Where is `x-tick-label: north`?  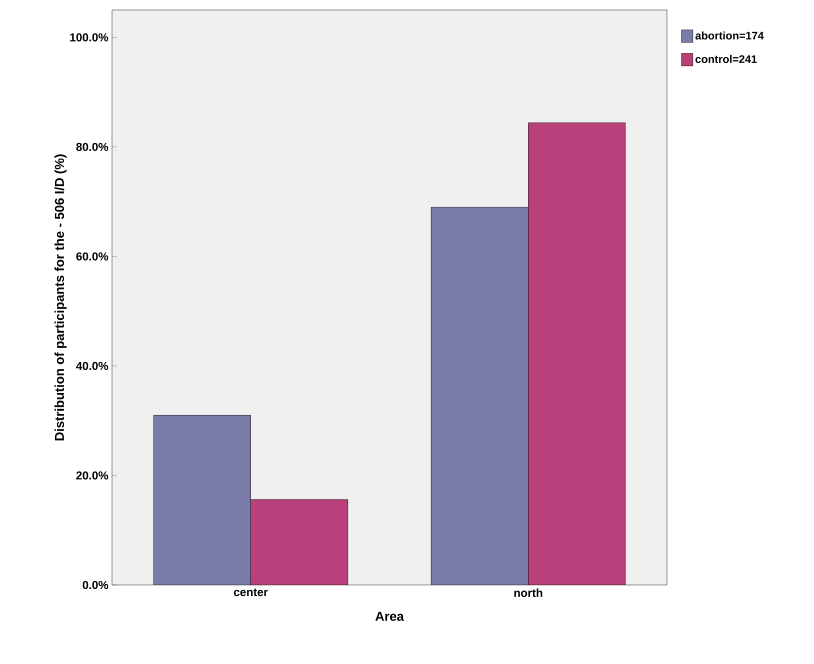
x-tick-label: north is located at coordinates (528, 592).